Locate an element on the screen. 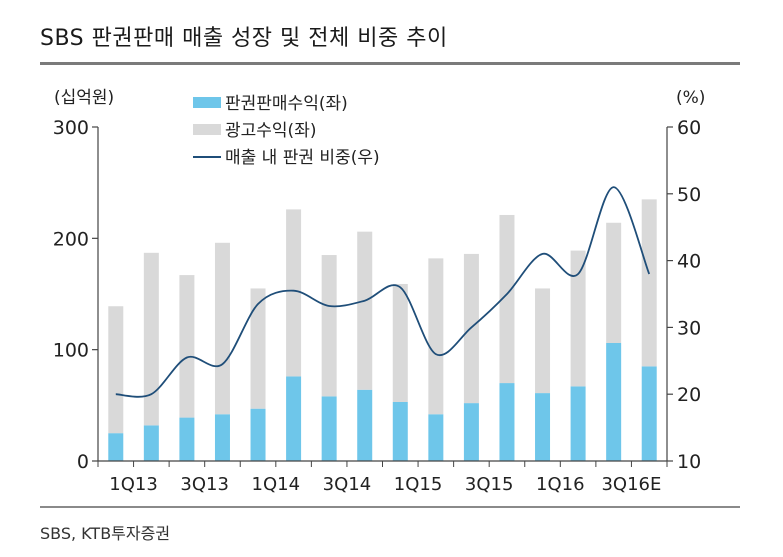 This screenshot has width=783, height=557. x-tick-label: 3Q13 is located at coordinates (204, 484).